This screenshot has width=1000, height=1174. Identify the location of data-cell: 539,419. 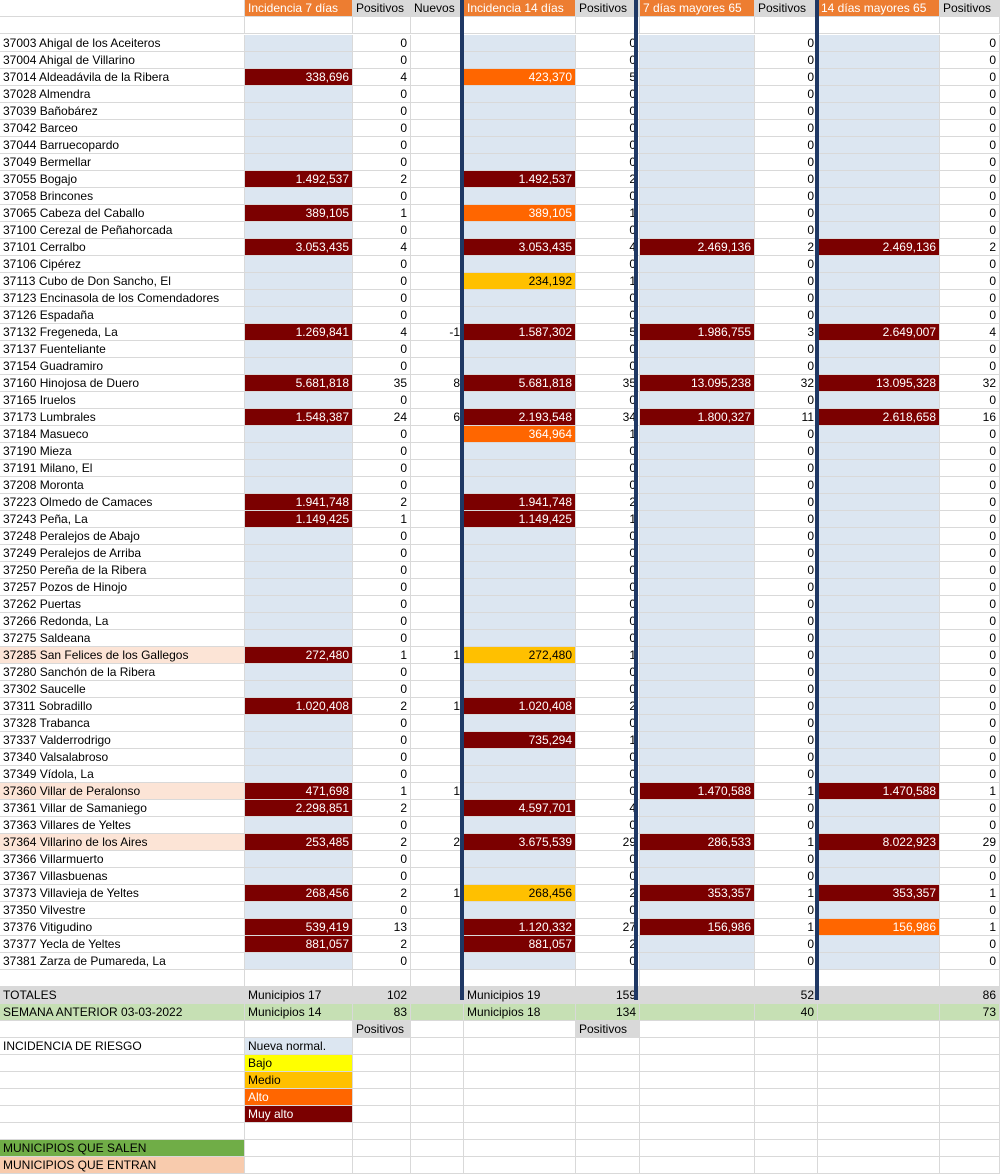
(299, 927).